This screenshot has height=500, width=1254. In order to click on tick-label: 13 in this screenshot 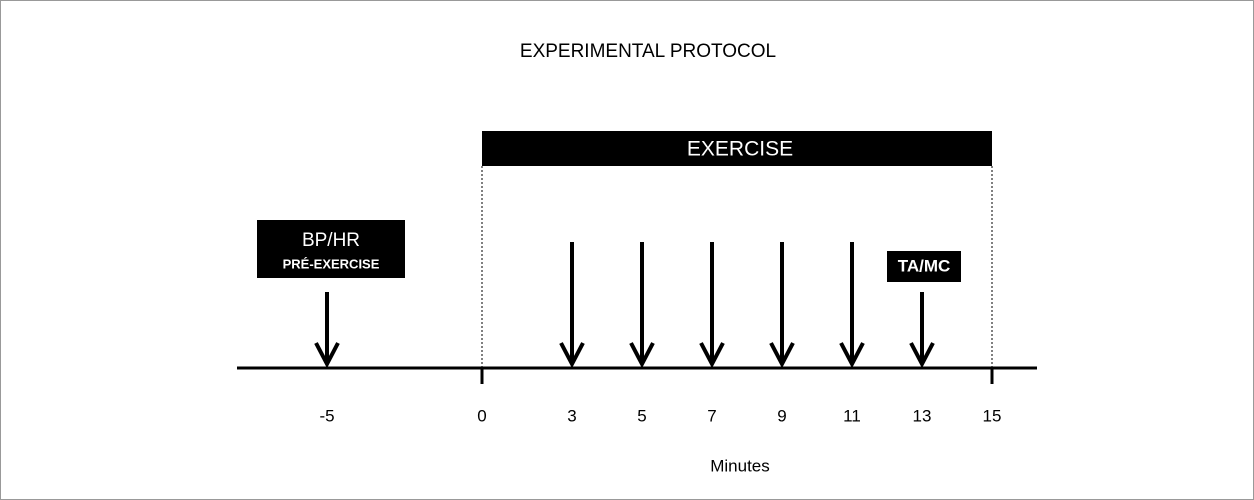, I will do `click(922, 415)`.